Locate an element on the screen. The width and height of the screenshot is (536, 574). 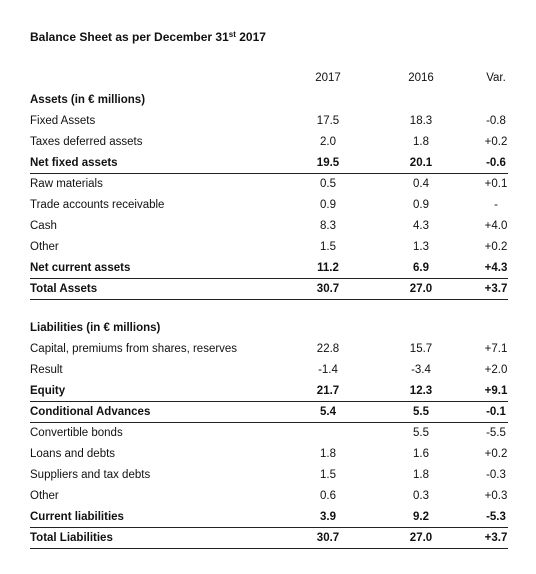
value-2017: 3.9 is located at coordinates (328, 517).